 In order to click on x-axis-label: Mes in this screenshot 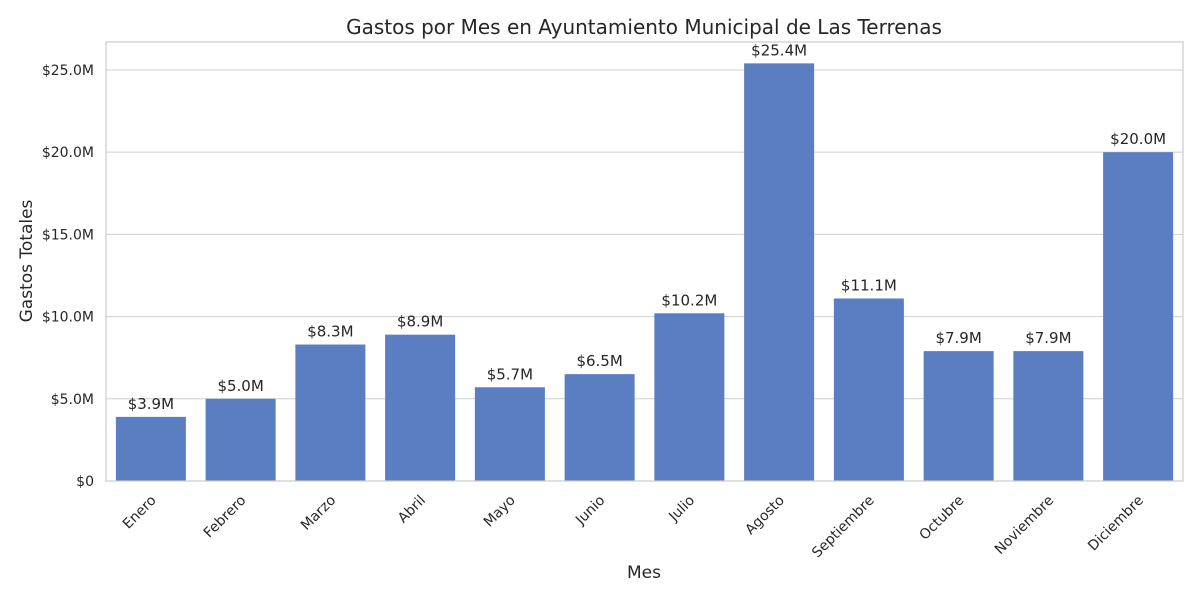, I will do `click(644, 573)`.